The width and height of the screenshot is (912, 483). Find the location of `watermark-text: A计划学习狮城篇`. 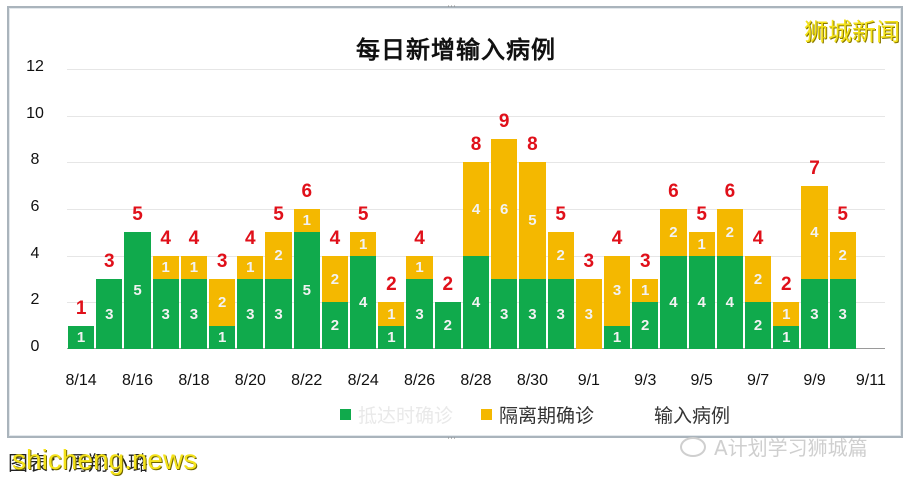

watermark-text: A计划学习狮城篇 is located at coordinates (791, 448).